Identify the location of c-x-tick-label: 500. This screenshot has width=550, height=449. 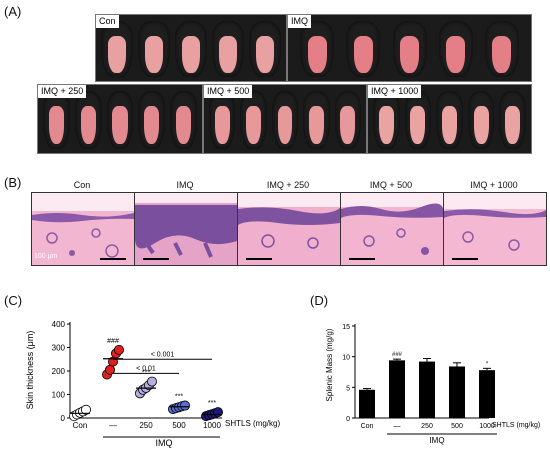
(179, 425).